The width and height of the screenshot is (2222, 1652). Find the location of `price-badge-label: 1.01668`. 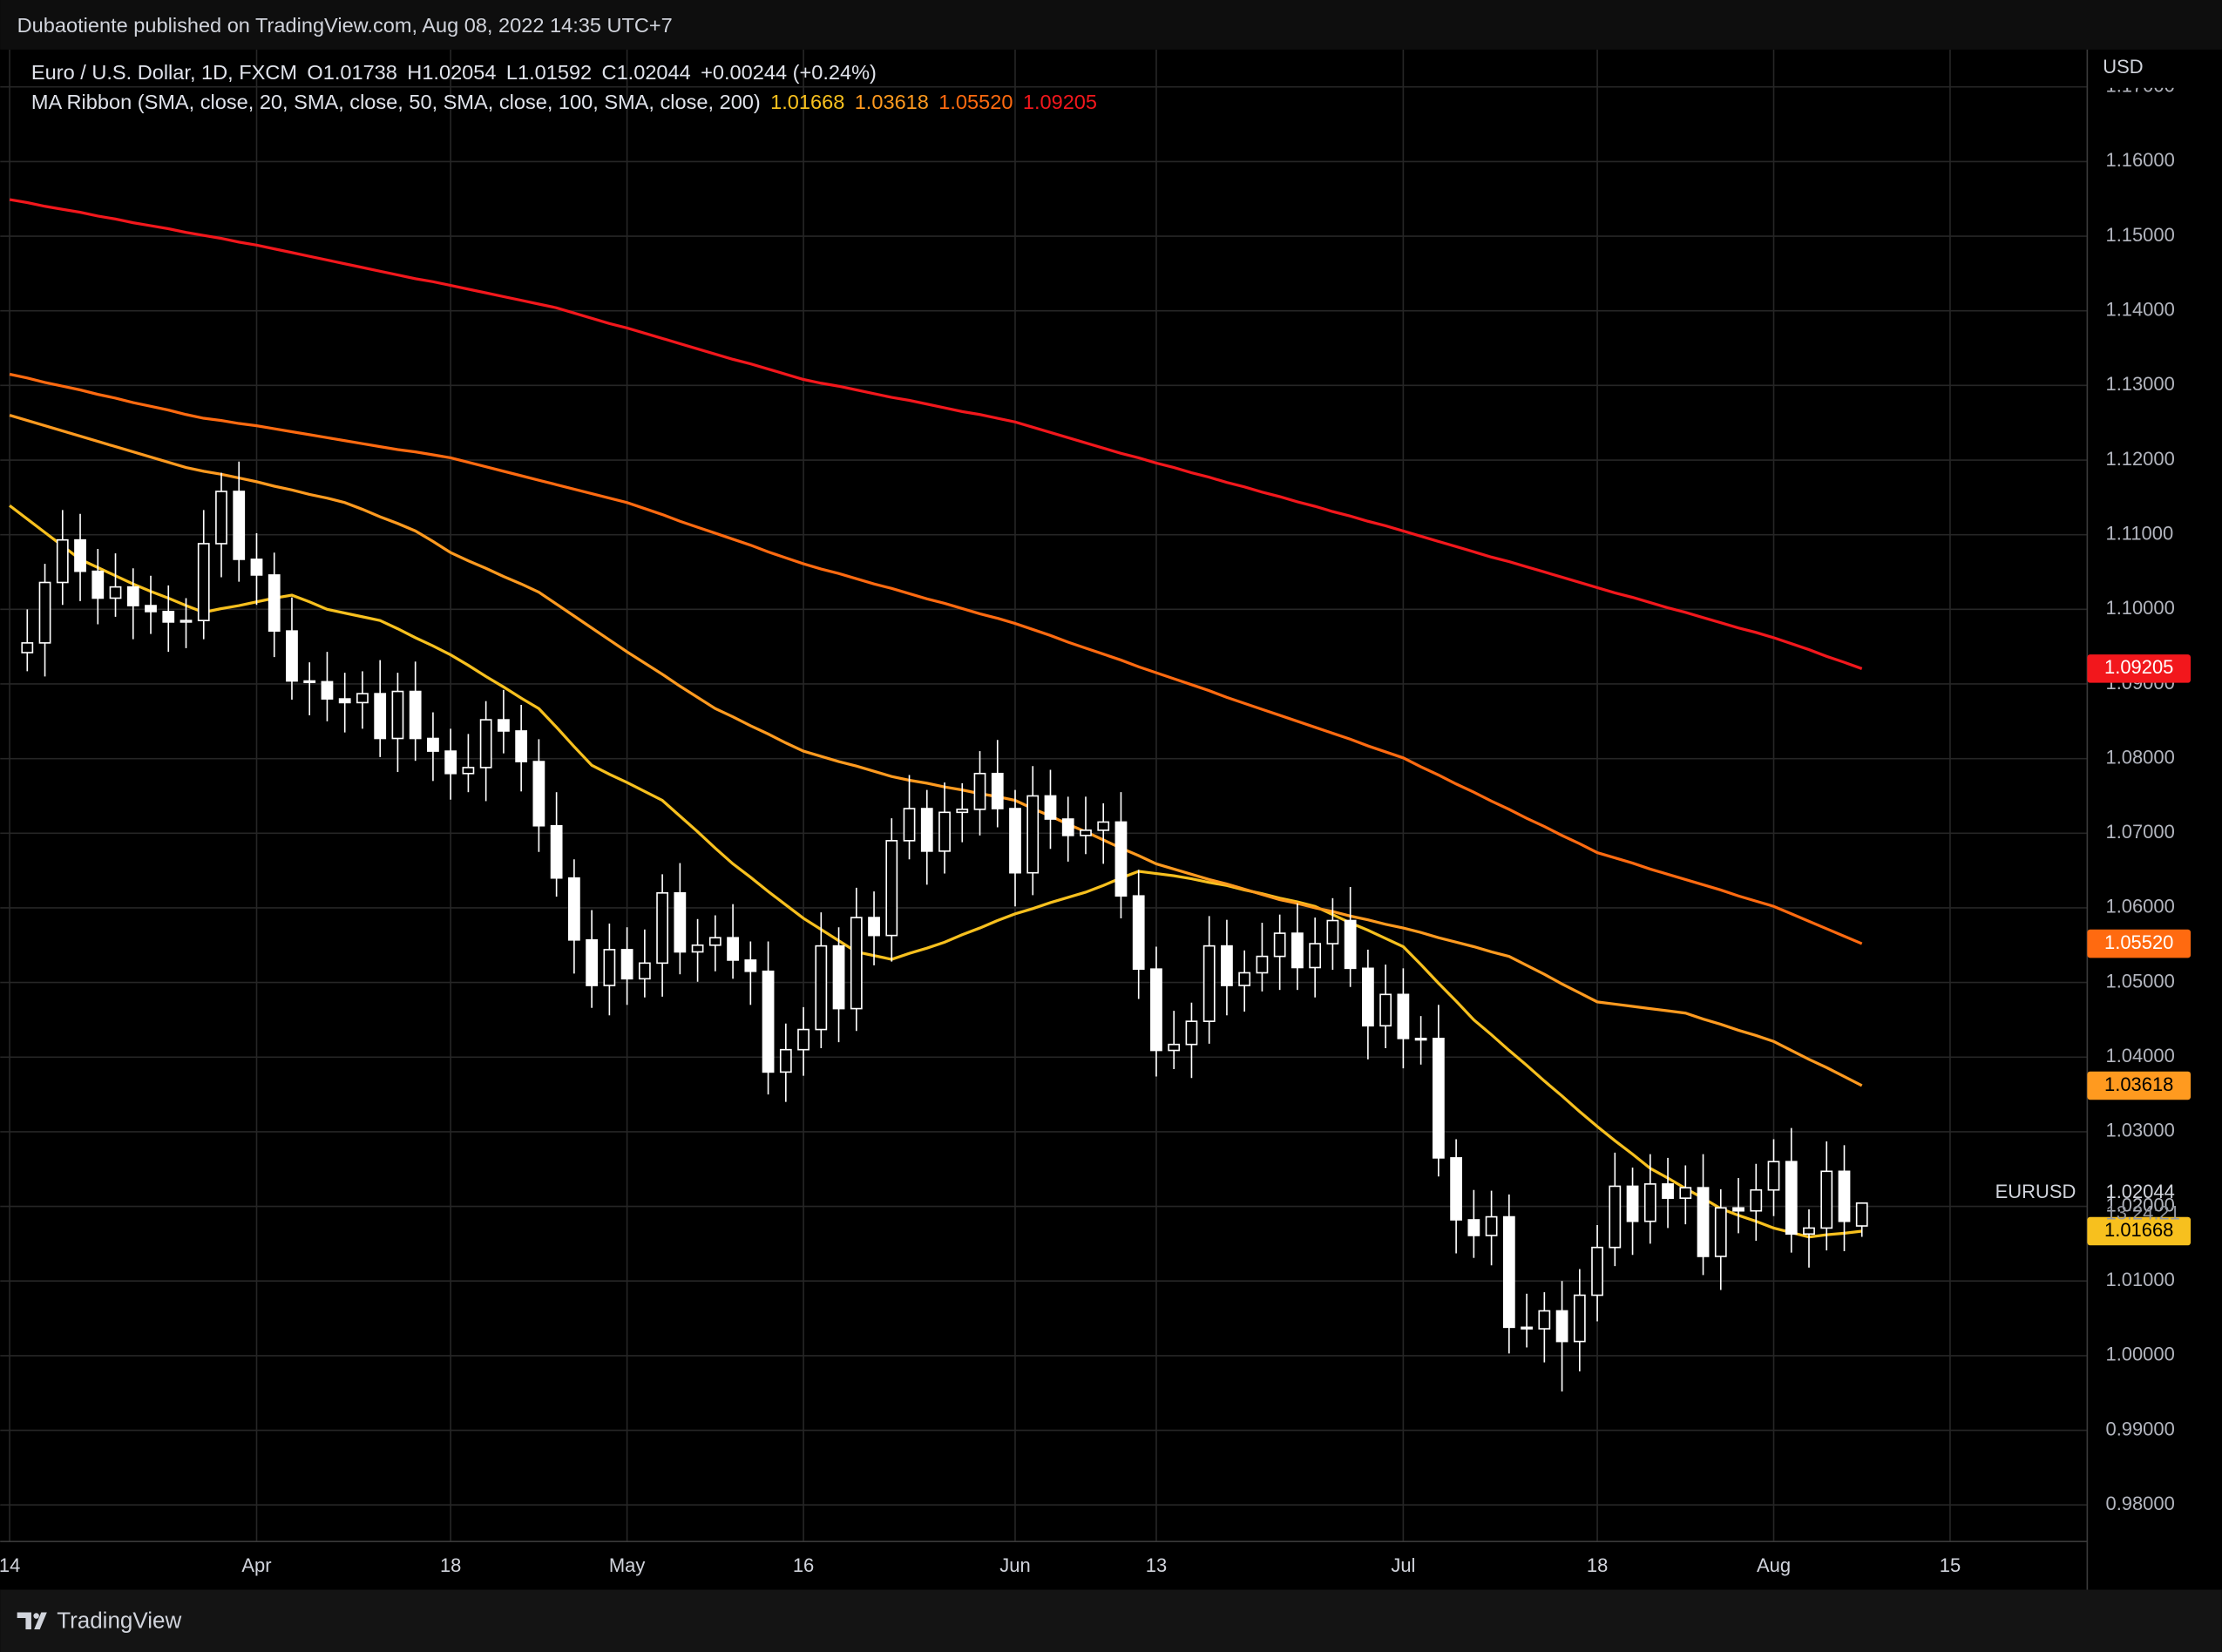

price-badge-label: 1.01668 is located at coordinates (2138, 1230).